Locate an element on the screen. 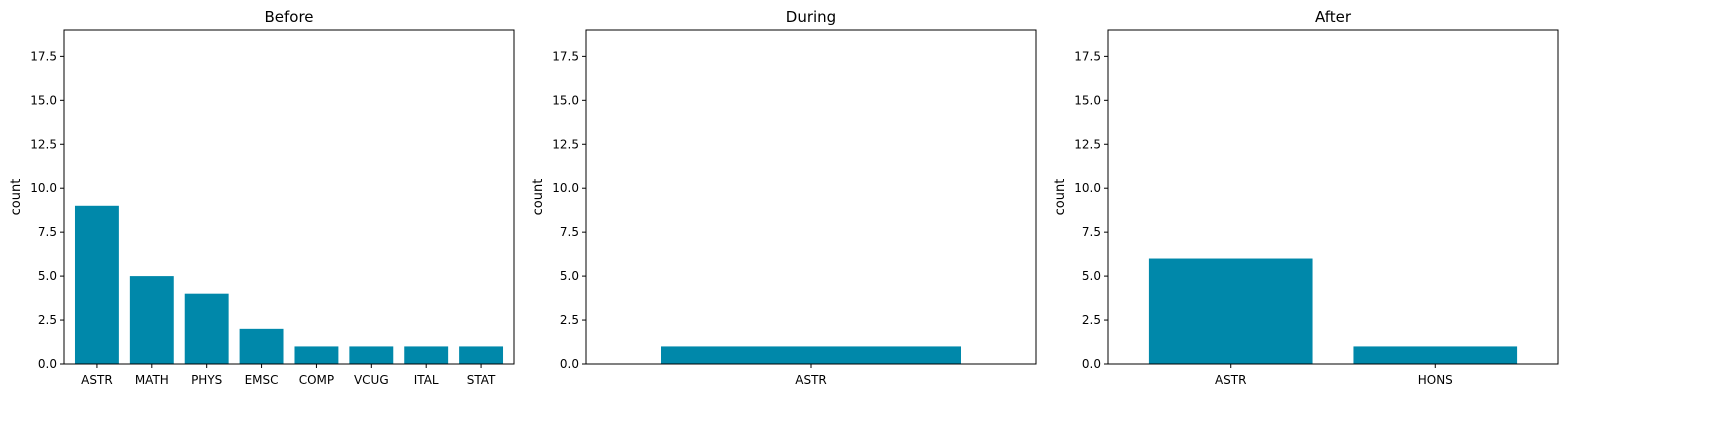 Image resolution: width=1728 pixels, height=440 pixels. x-tick-label: ITAL is located at coordinates (426, 380).